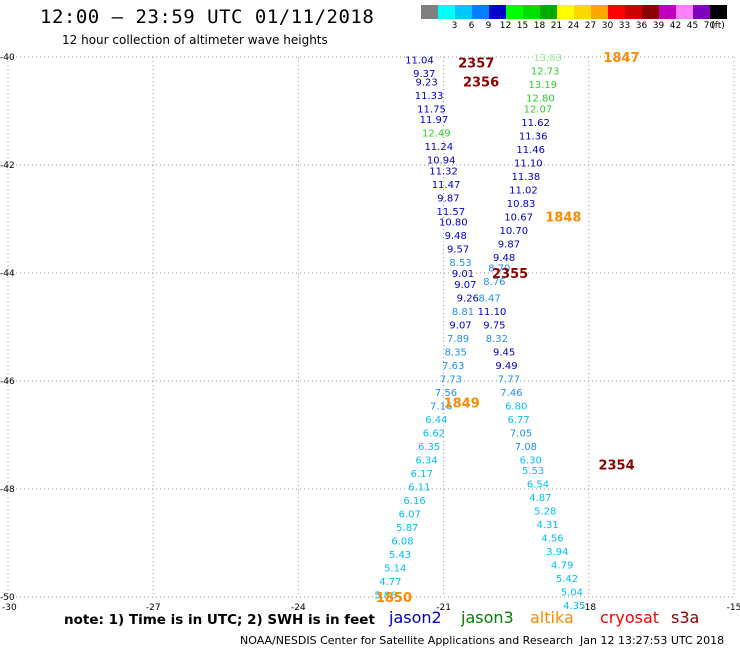 Image resolution: width=740 pixels, height=650 pixels. I want to click on time-label: 2355, so click(510, 274).